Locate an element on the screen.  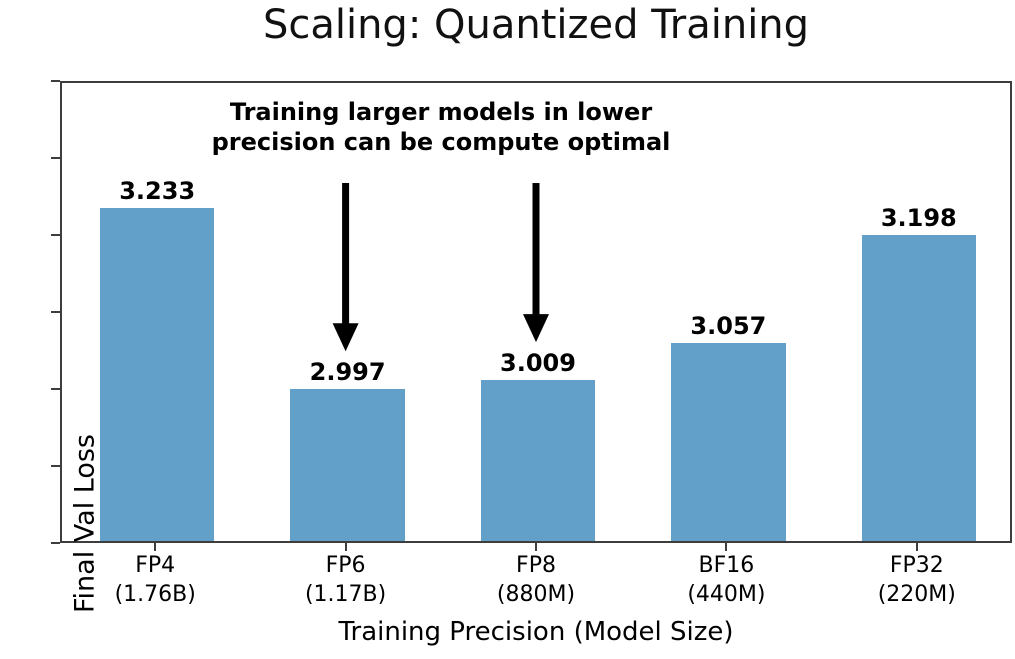
x-tick-label-size: (1.76B) is located at coordinates (155, 594).